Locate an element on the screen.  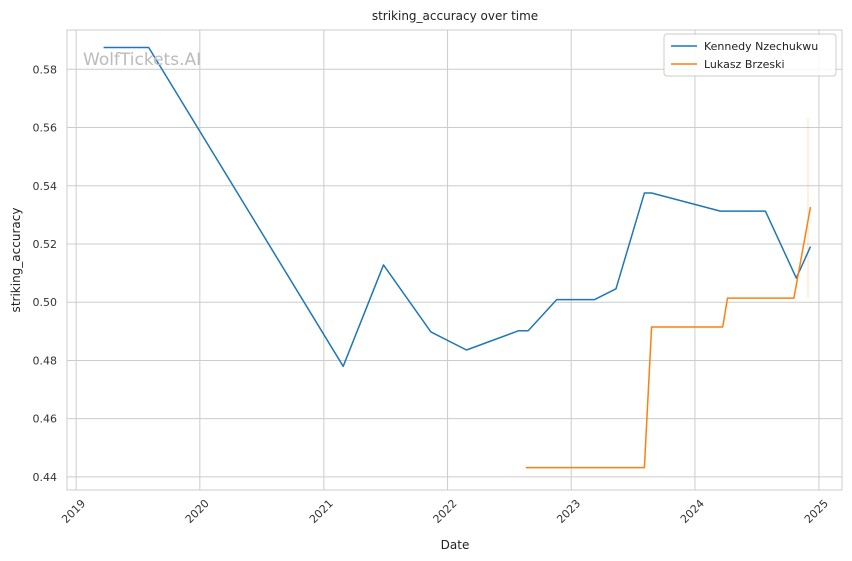
y-tick-label: 0.56 is located at coordinates (45, 128).